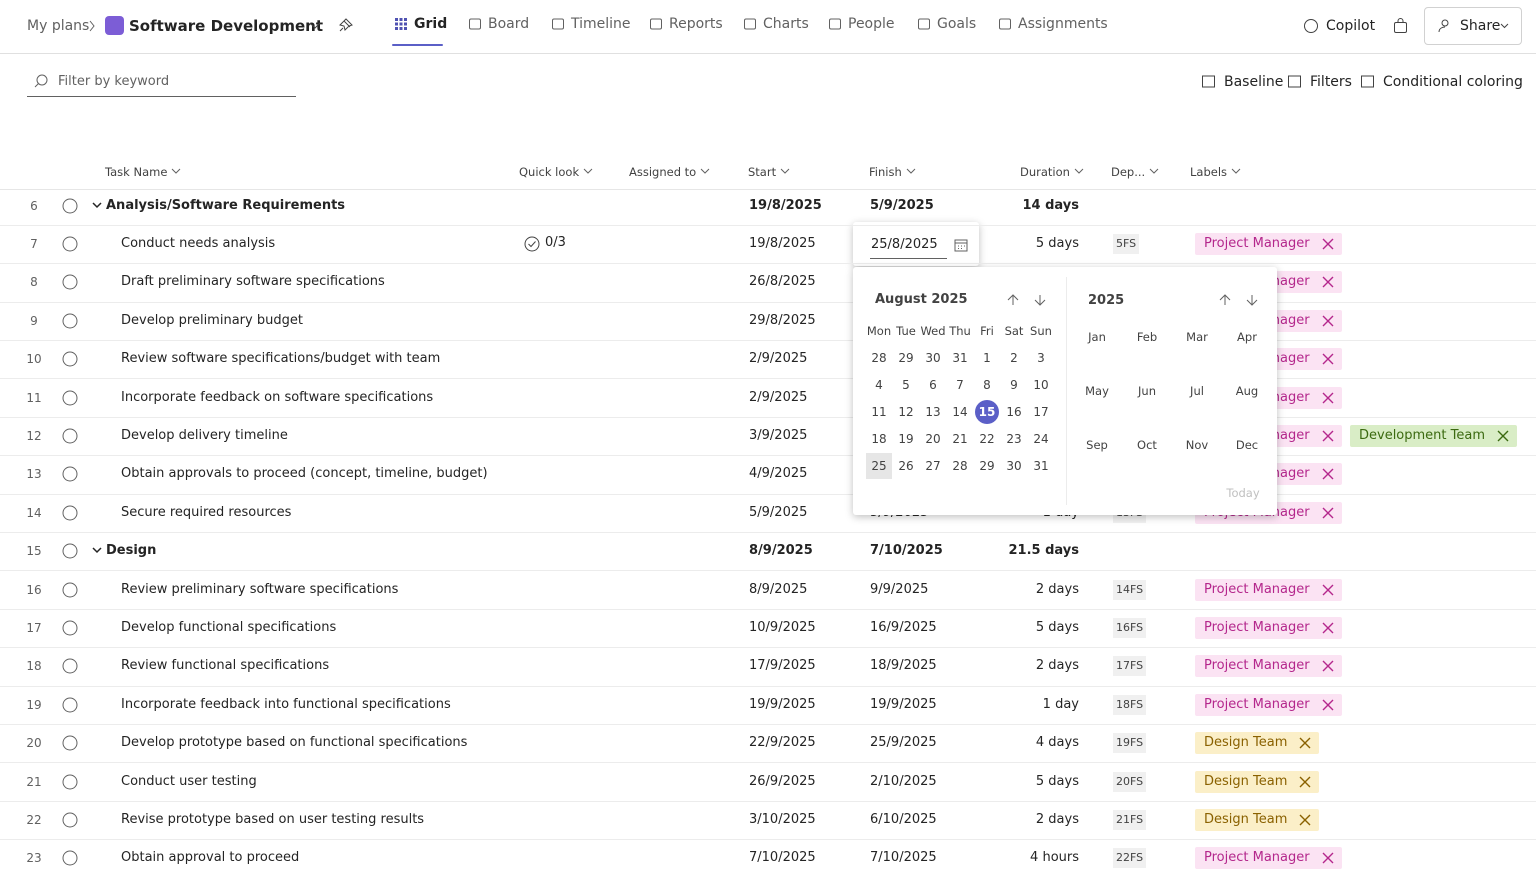  What do you see at coordinates (778, 512) in the screenshot?
I see `start-date: 5/9/2025` at bounding box center [778, 512].